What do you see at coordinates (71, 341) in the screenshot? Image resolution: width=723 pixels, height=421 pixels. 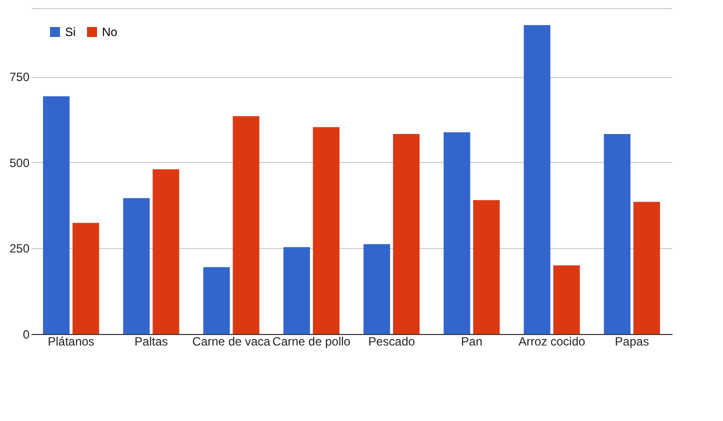 I see `x-tick-label: Plátanos` at bounding box center [71, 341].